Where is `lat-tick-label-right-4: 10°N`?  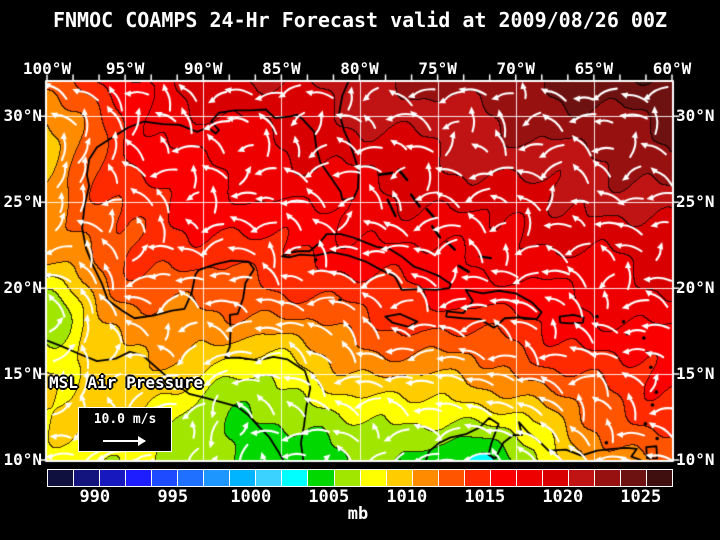
lat-tick-label-right-4: 10°N is located at coordinates (695, 459).